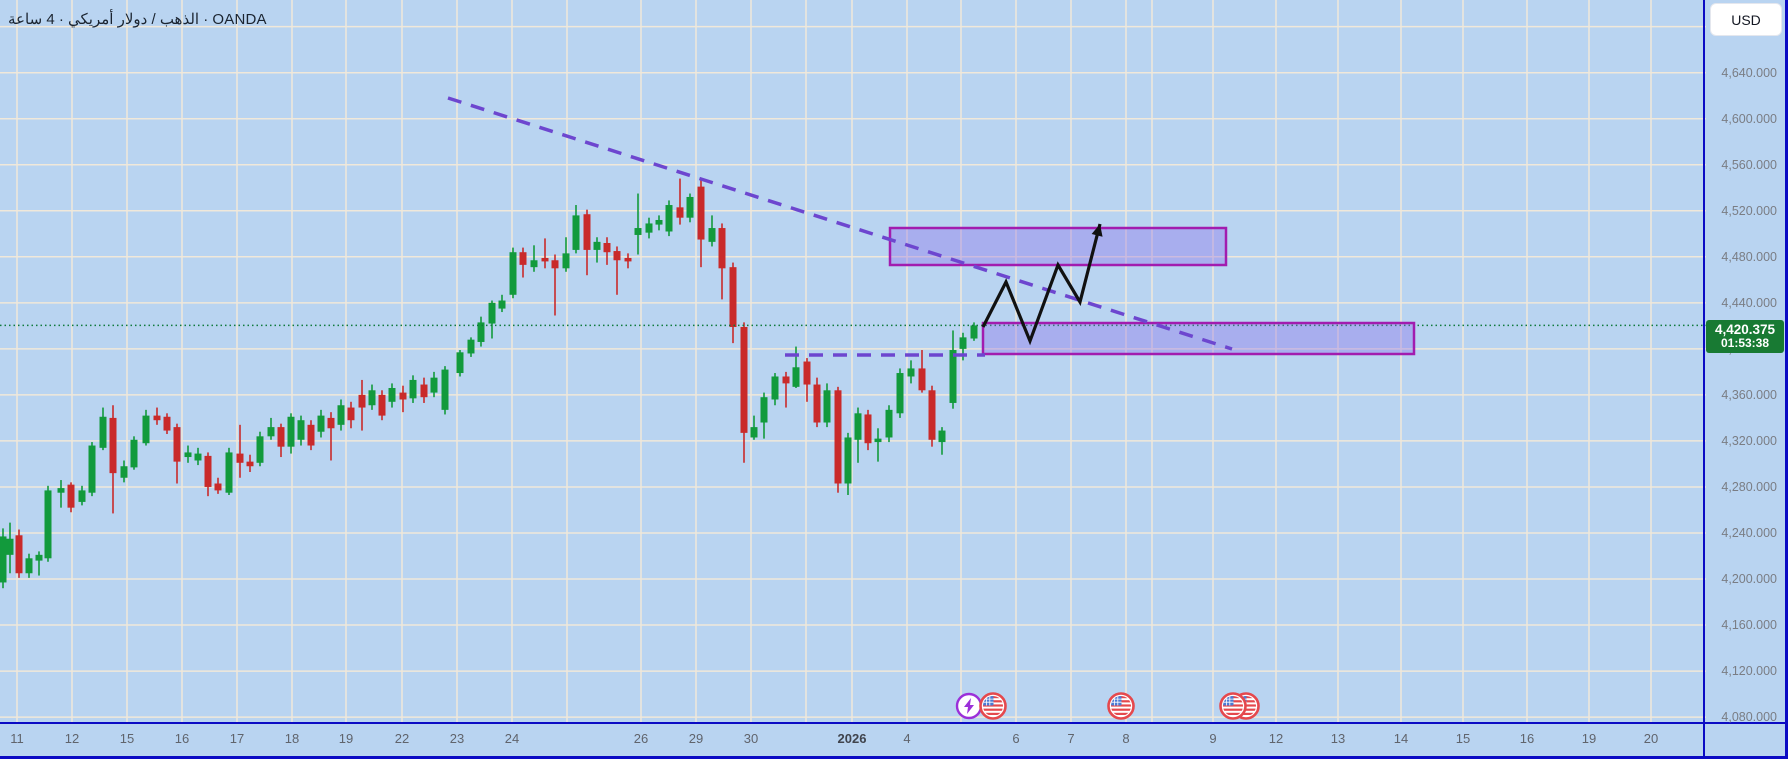  Describe the element at coordinates (137, 19) in the screenshot. I see `symbol-title: الذهب / دولار أمريكي · 4 ساعة · OANDA` at that location.